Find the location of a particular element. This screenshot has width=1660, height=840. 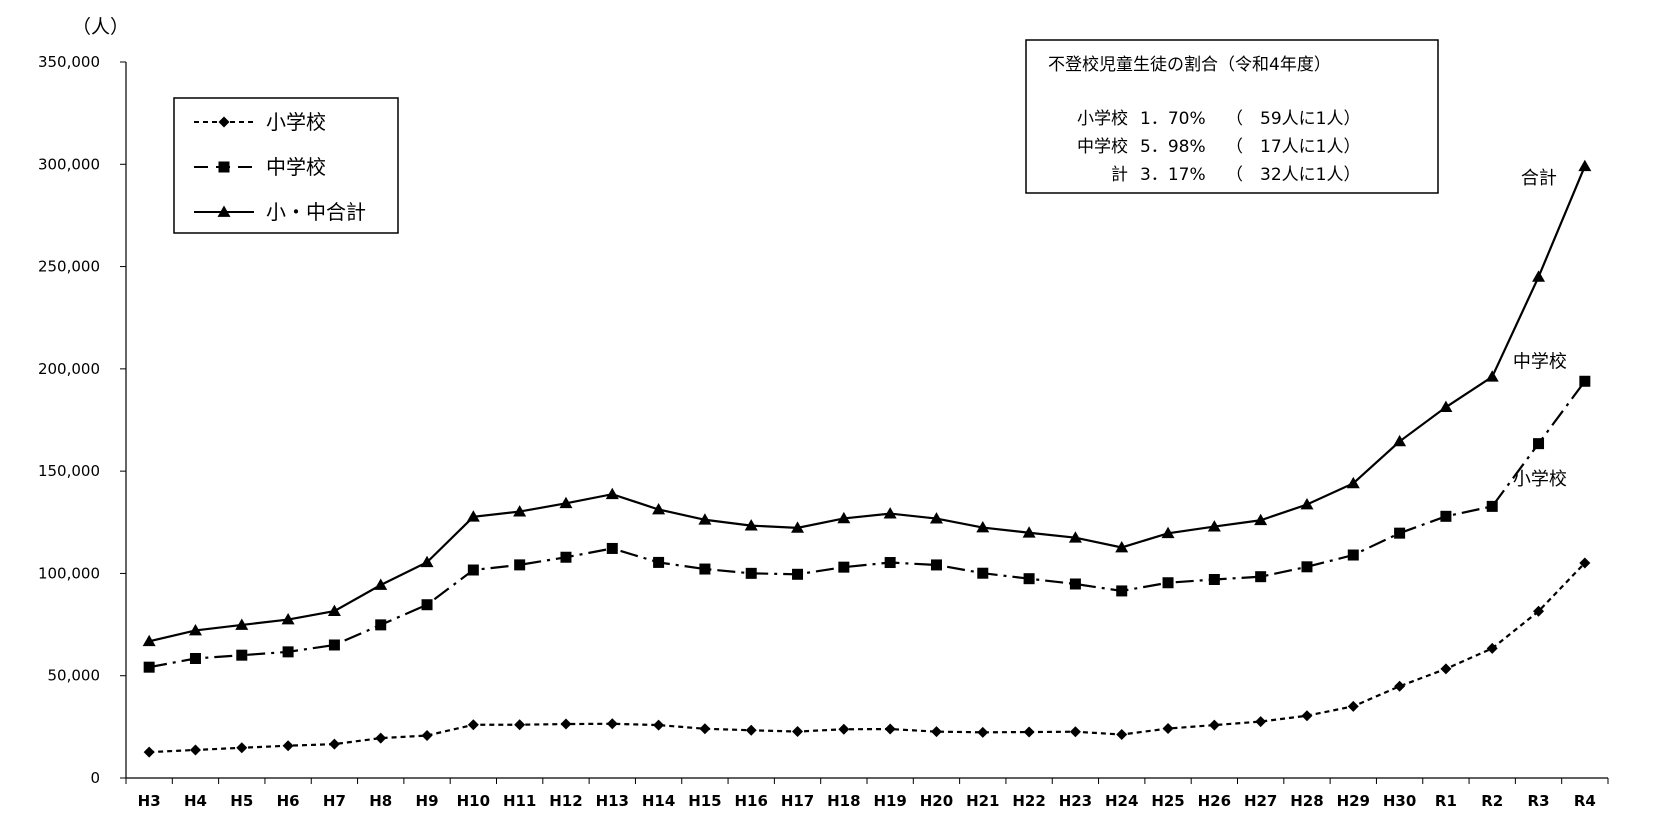

series-end-label-0: 小学校 is located at coordinates (1540, 479).